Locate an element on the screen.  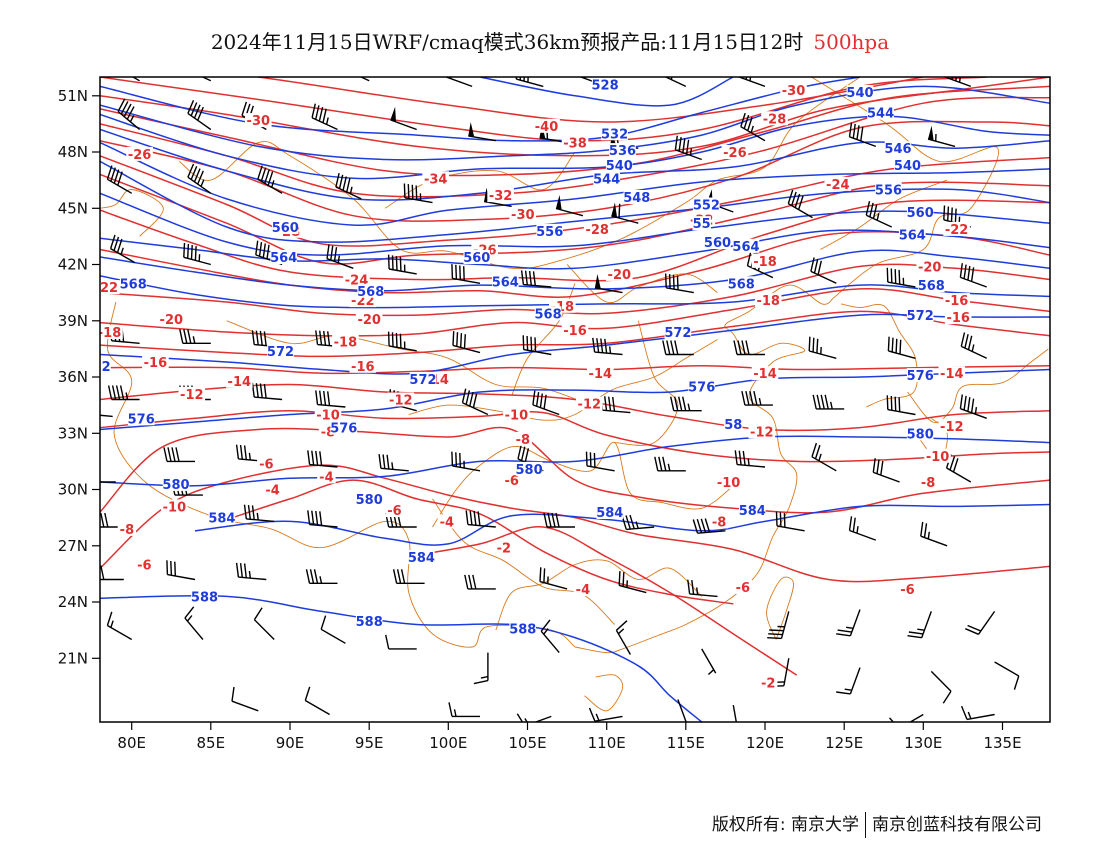
height-contour is located at coordinates (575, 461).